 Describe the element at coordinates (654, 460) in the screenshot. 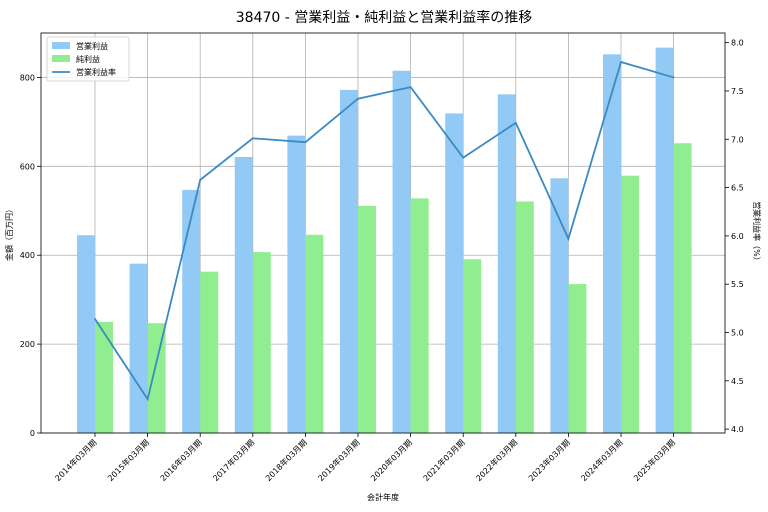

I see `x-tick-label: 2025年03月期` at that location.